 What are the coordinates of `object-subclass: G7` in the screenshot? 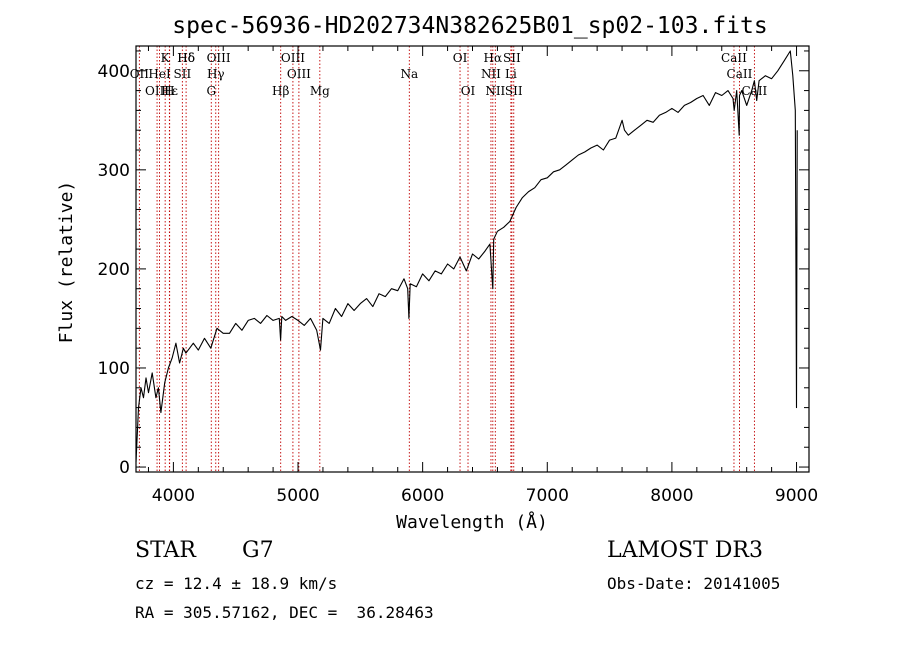 It's located at (258, 550).